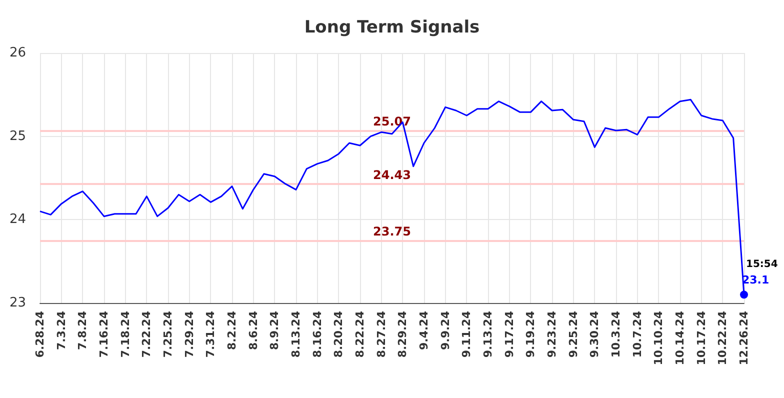 Image resolution: width=784 pixels, height=398 pixels. What do you see at coordinates (339, 334) in the screenshot?
I see `x-tick-label: 8.20.24` at bounding box center [339, 334].